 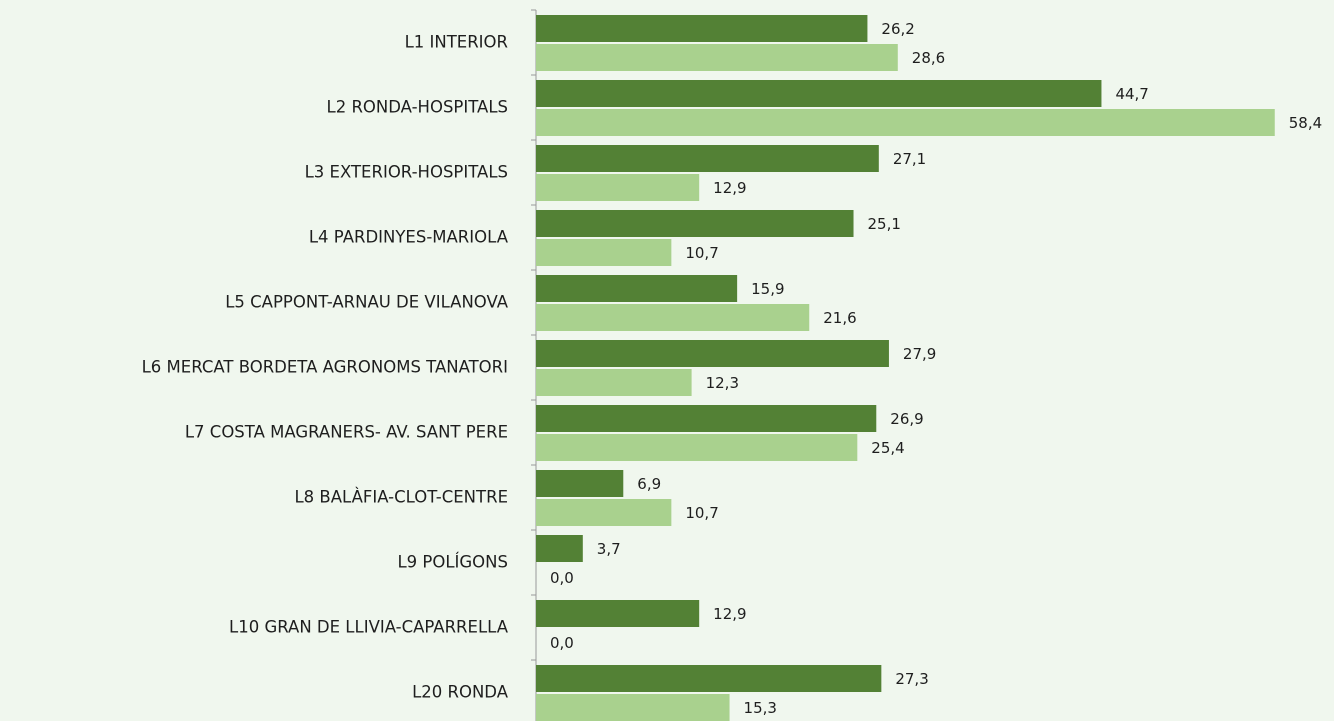 I want to click on value-label: 15,3, so click(x=760, y=708).